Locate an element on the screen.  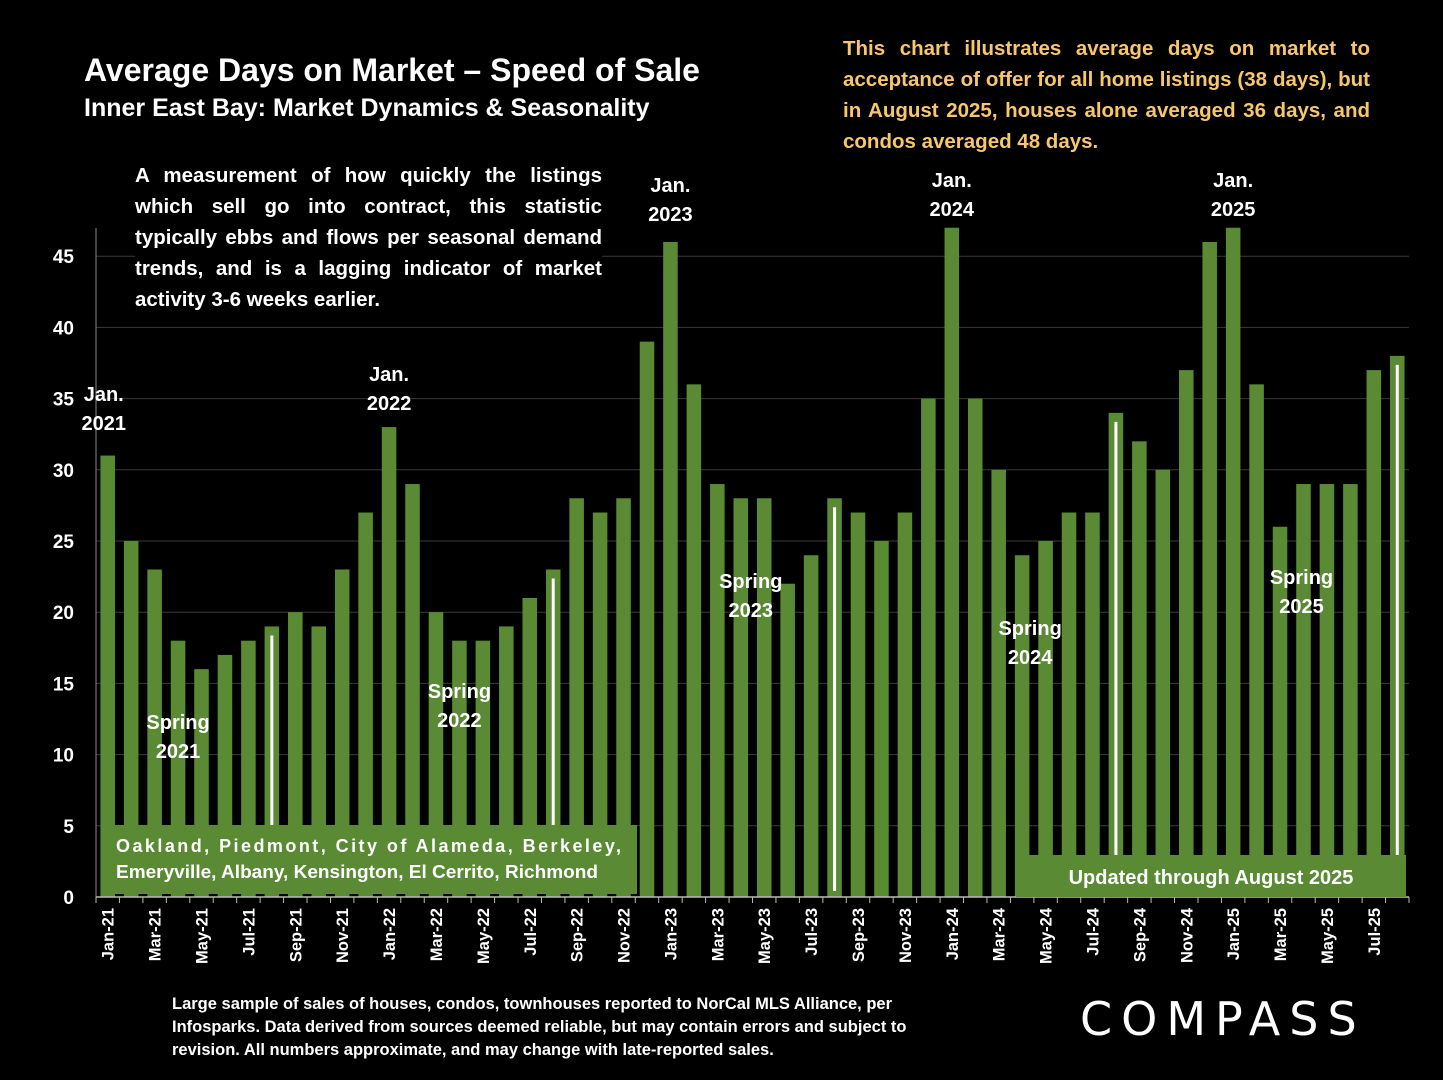
y-tick-label: 0 is located at coordinates (68, 898).